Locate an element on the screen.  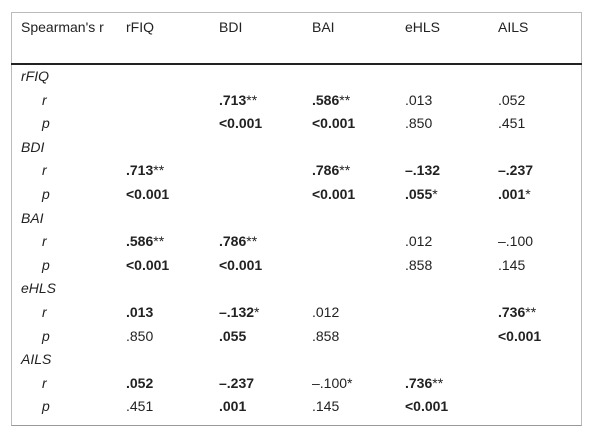
cell: .736** is located at coordinates (424, 383).